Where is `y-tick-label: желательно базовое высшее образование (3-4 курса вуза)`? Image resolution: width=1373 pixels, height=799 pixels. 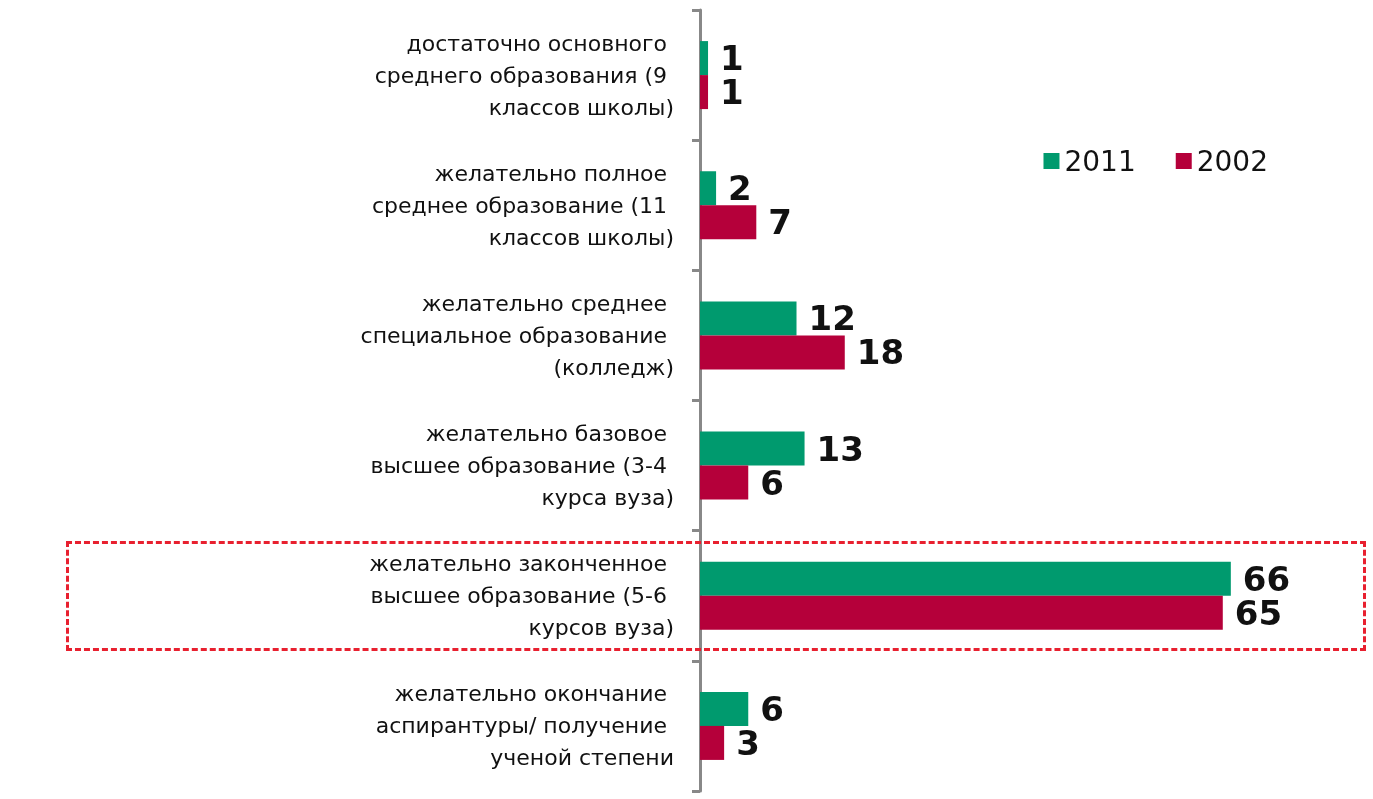 y-tick-label: желательно базовое высшее образование (3-4 курса вуза) is located at coordinates (522, 466).